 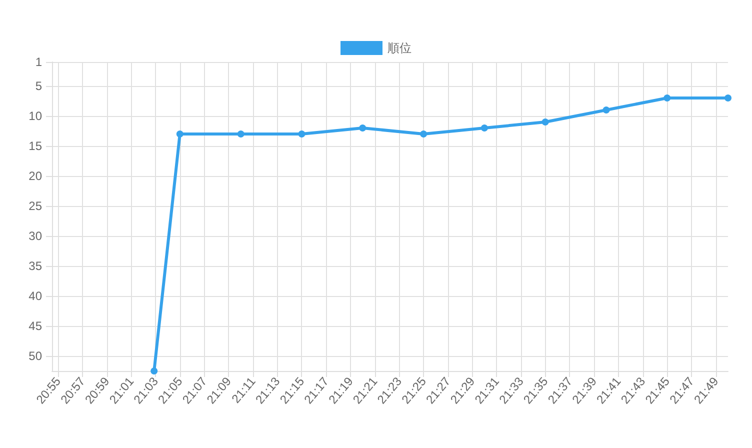 What do you see at coordinates (35, 326) in the screenshot?
I see `y-tick-label: 45` at bounding box center [35, 326].